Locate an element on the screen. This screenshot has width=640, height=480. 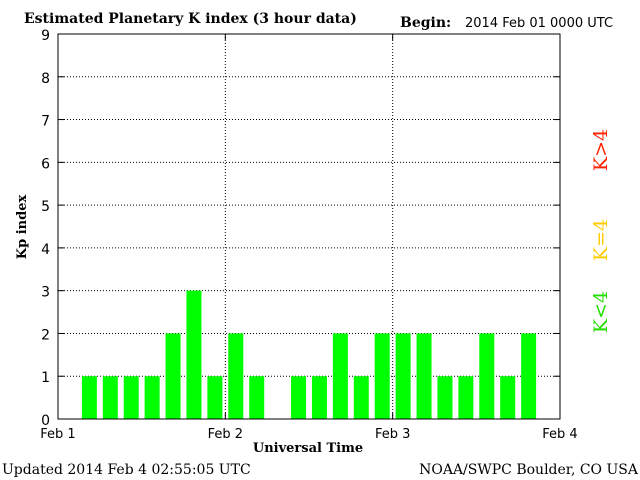
x-tick-label: Feb 4 is located at coordinates (559, 434).